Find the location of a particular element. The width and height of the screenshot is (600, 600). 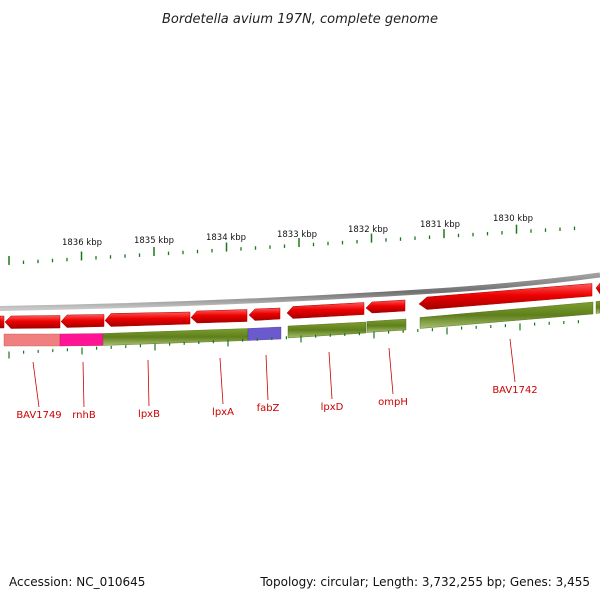

scale-ticks is located at coordinates (292, 244).